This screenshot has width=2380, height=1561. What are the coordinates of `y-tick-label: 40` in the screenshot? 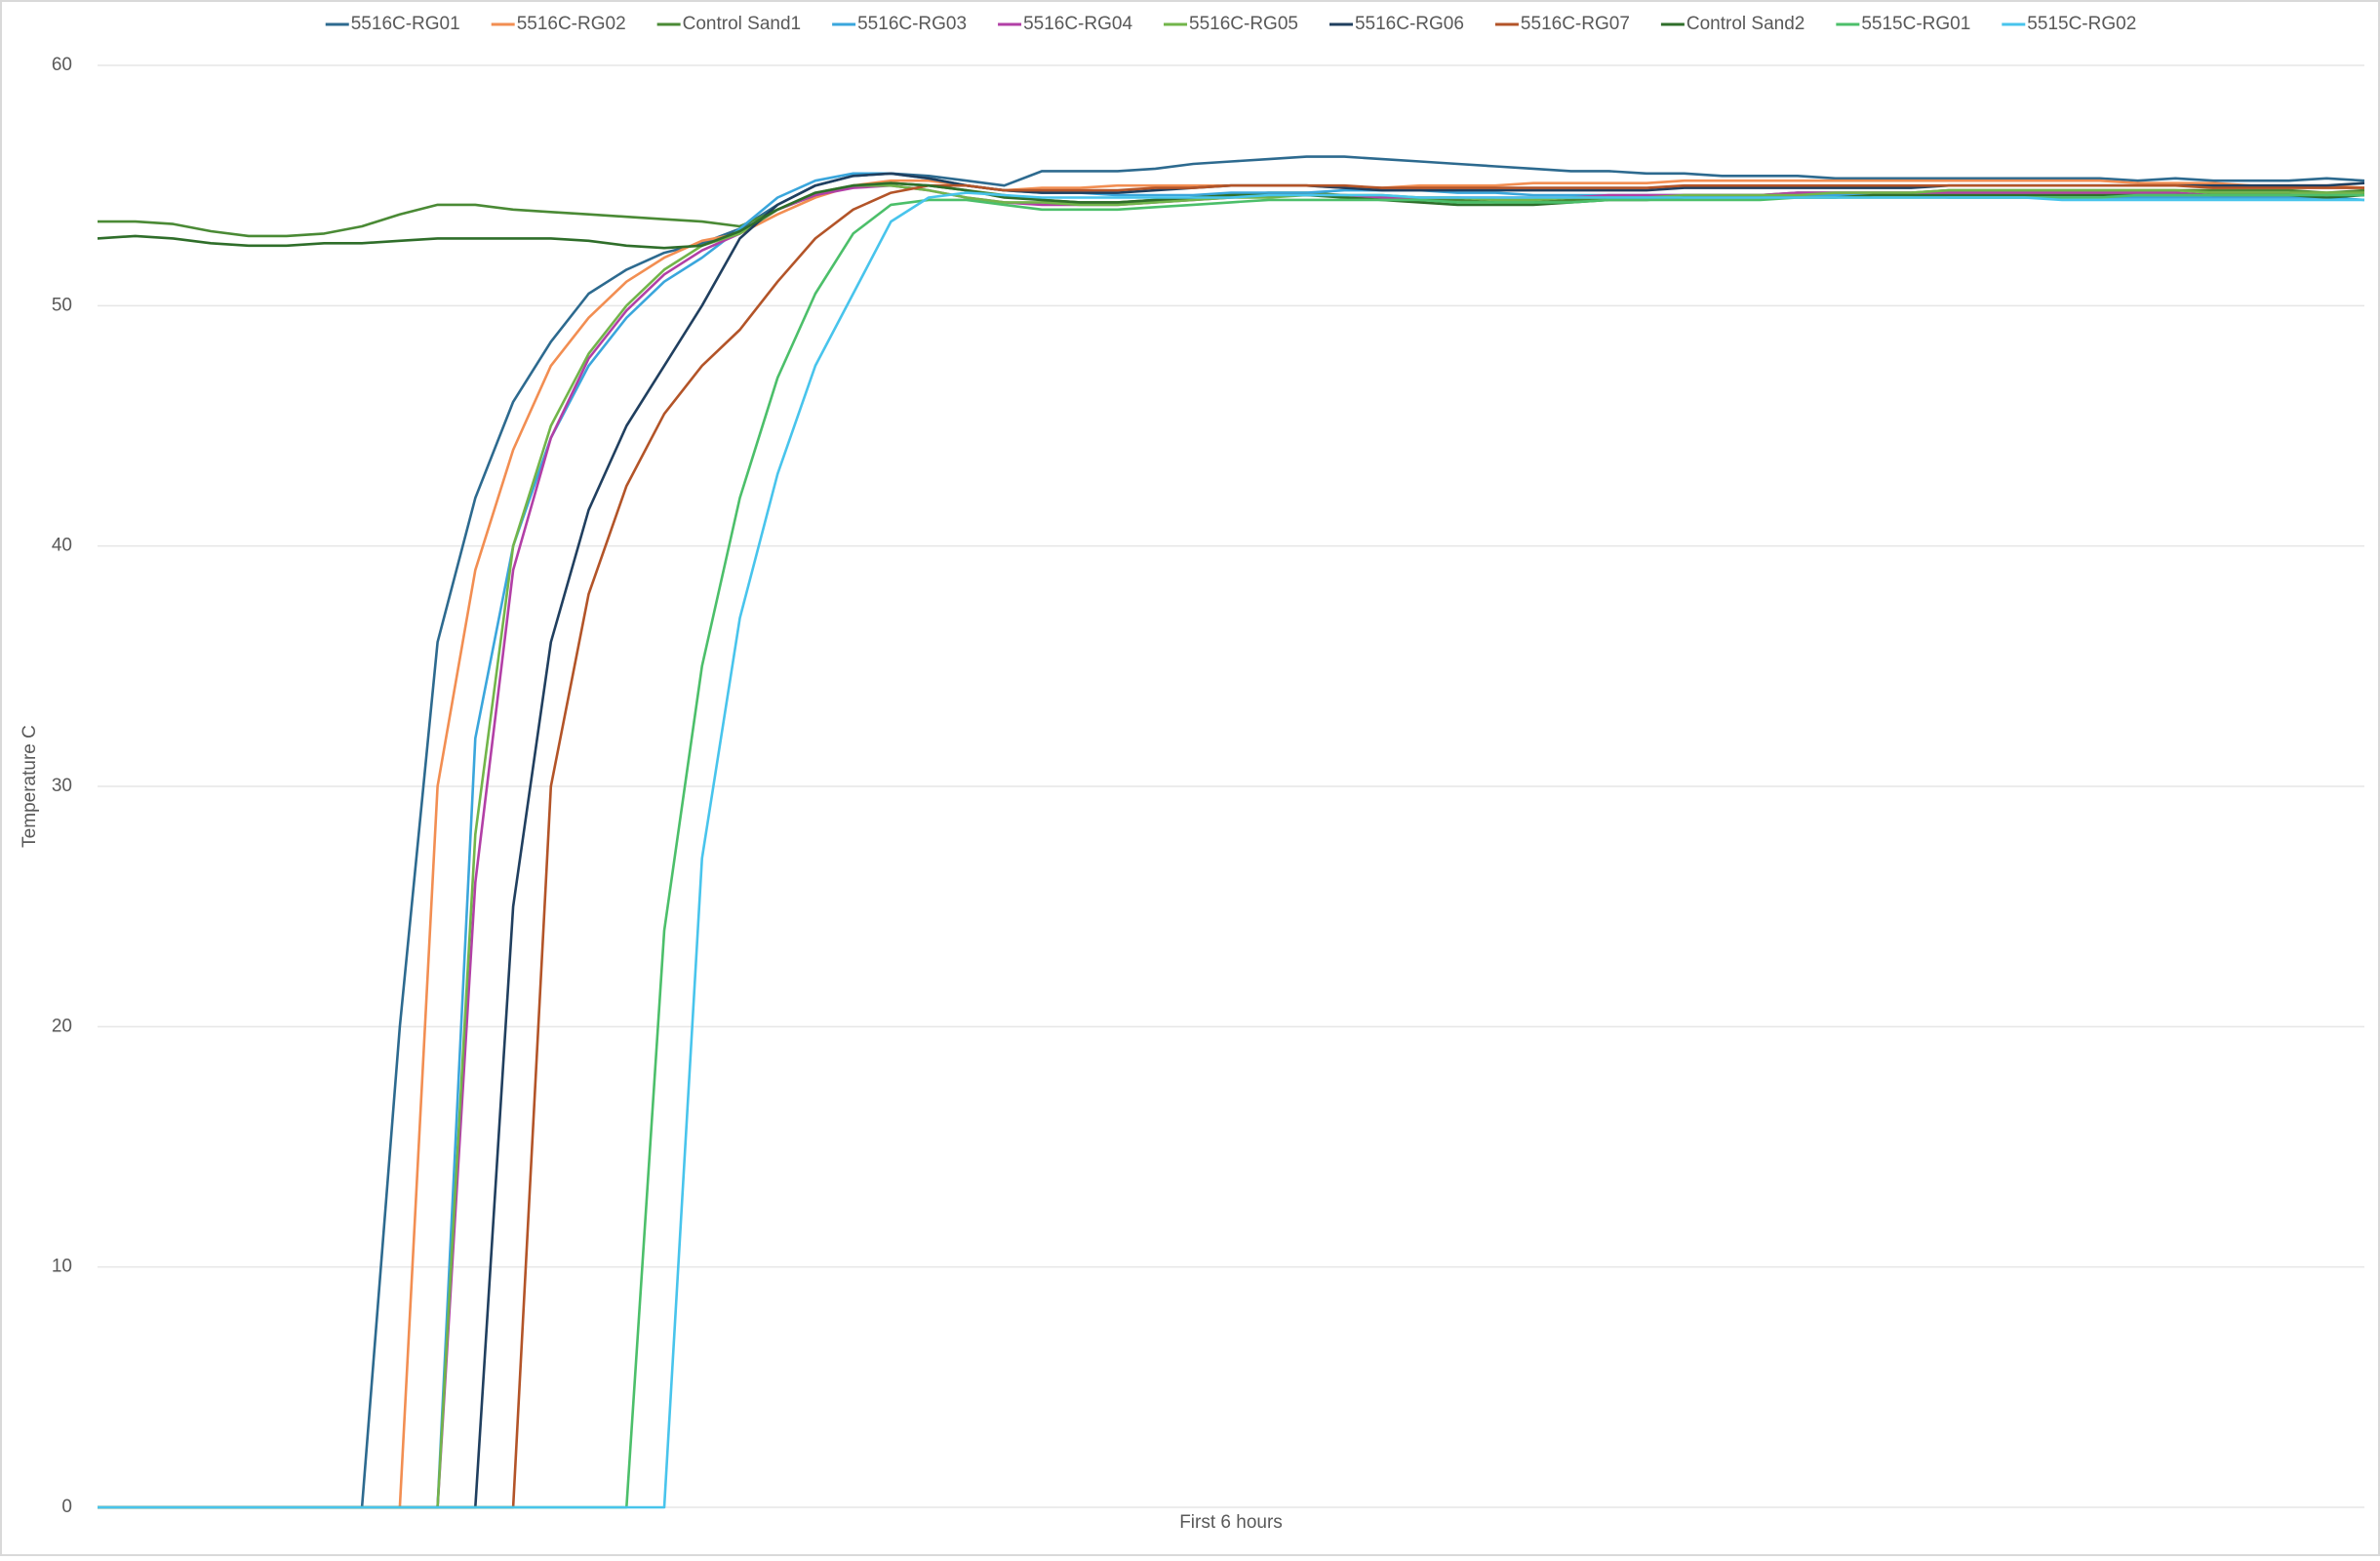 It's located at (62, 546).